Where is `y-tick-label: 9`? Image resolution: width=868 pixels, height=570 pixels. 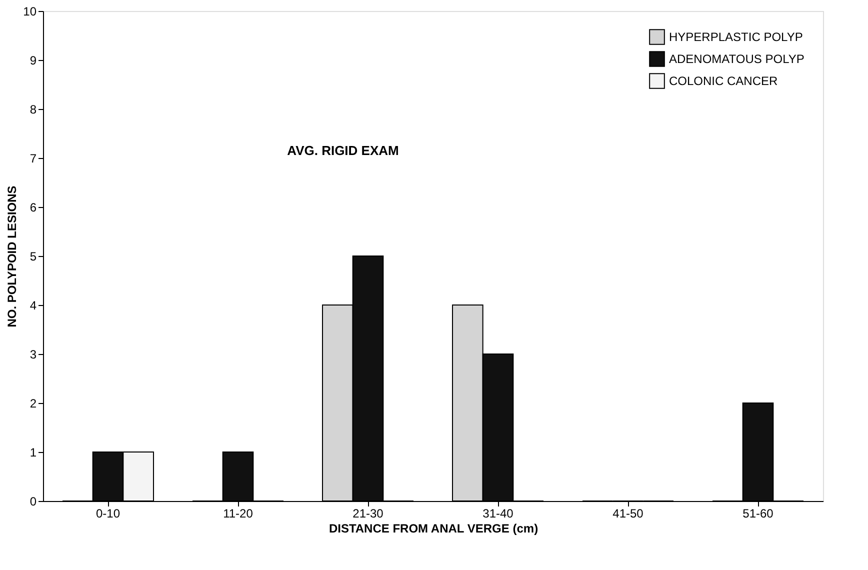 y-tick-label: 9 is located at coordinates (33, 61).